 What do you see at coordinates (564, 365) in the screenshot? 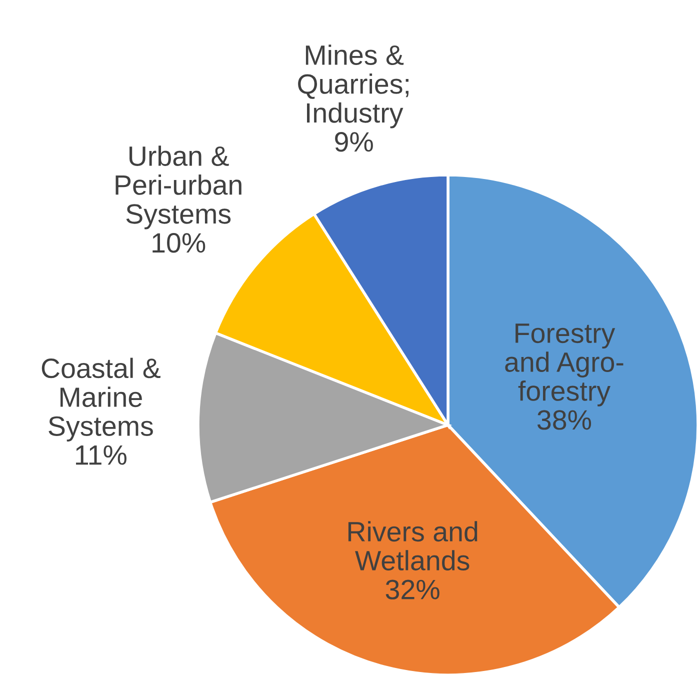
I see `slice-label: Forestry and Agro- forestry` at bounding box center [564, 365].